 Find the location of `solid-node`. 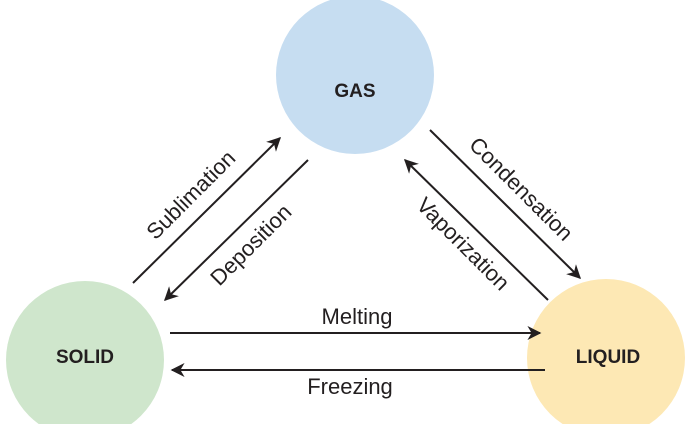

solid-node is located at coordinates (85, 352).